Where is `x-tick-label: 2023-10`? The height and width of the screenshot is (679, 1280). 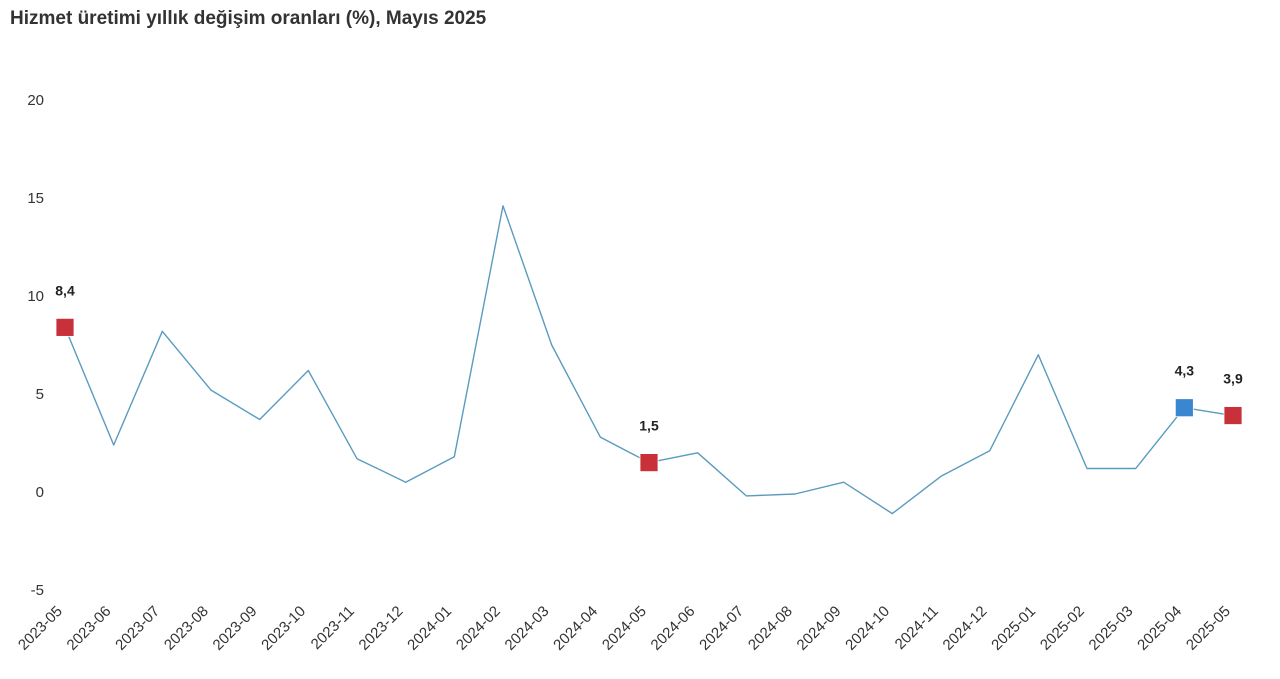 x-tick-label: 2023-10 is located at coordinates (283, 628).